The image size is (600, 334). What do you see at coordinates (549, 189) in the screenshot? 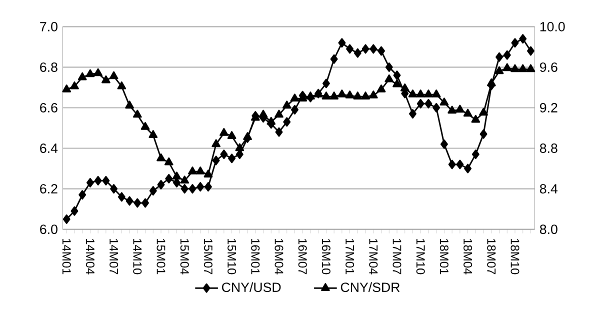
I see `y2-tick-label: 8.4` at bounding box center [549, 189].